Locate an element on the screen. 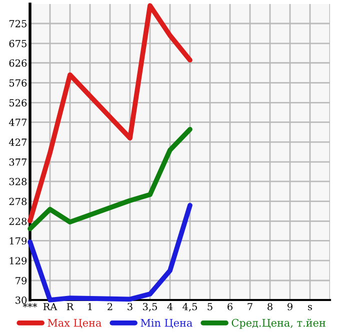 This screenshot has width=345, height=335. legend-label: Сред.Цена, т.йен is located at coordinates (279, 323).